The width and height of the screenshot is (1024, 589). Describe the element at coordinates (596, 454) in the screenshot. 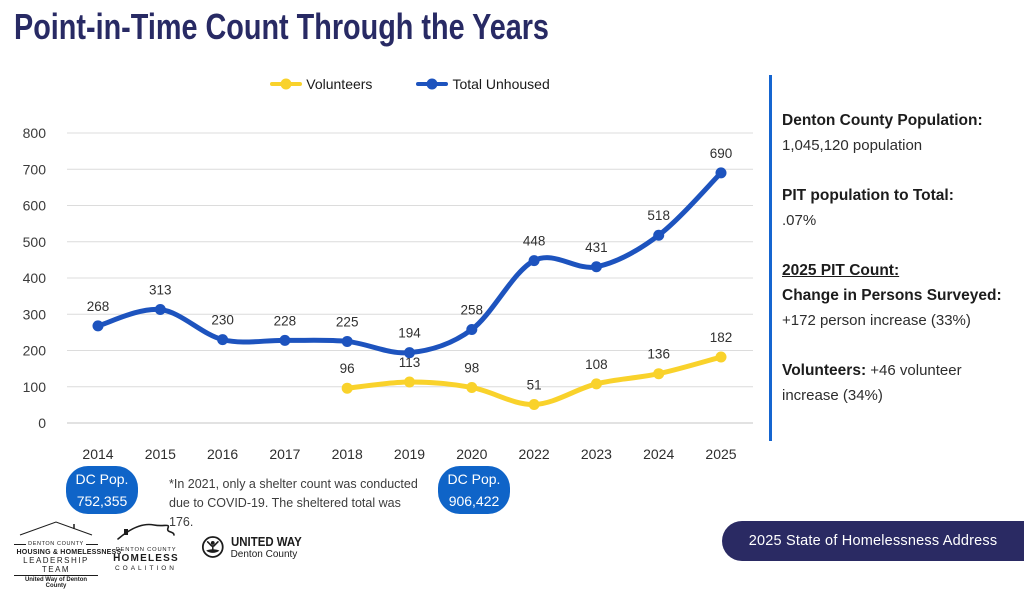

I see `svg-text: 2023` at that location.